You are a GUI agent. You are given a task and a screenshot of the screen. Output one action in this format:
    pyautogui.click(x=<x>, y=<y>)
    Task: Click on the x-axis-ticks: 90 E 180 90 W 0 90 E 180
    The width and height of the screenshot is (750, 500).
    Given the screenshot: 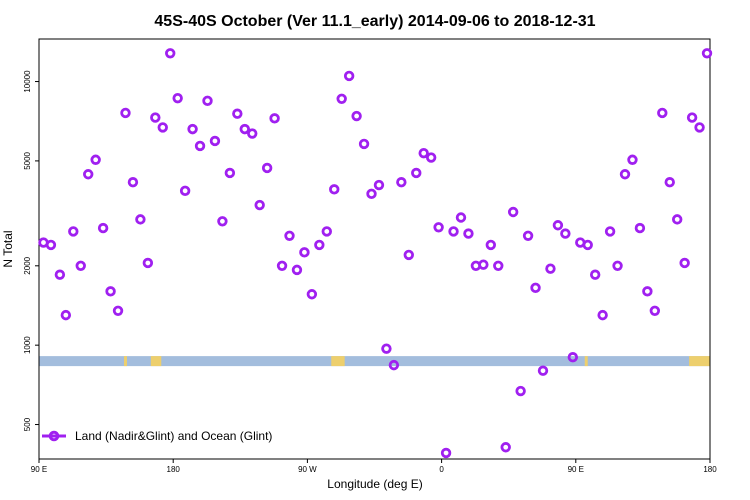 What is the action you would take?
    pyautogui.click(x=374, y=466)
    